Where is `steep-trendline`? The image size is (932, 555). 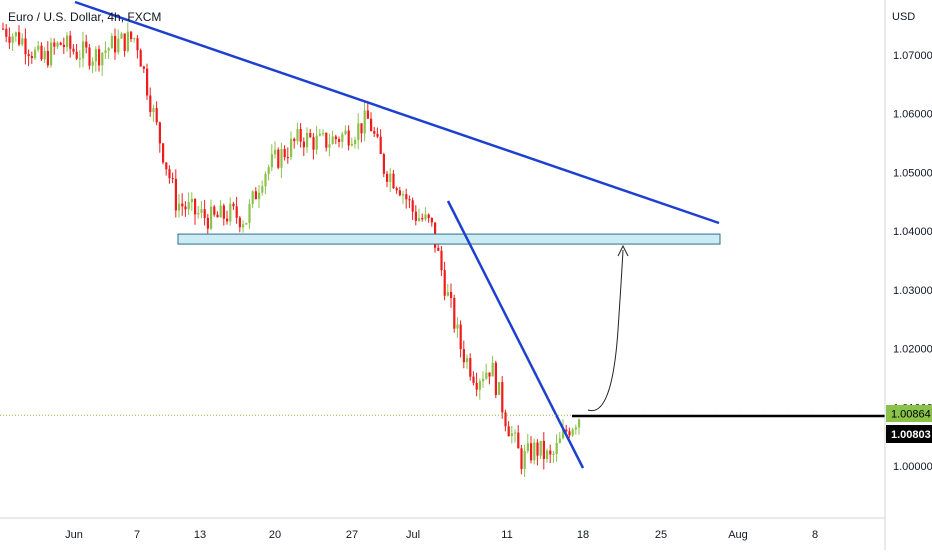 steep-trendline is located at coordinates (515, 334).